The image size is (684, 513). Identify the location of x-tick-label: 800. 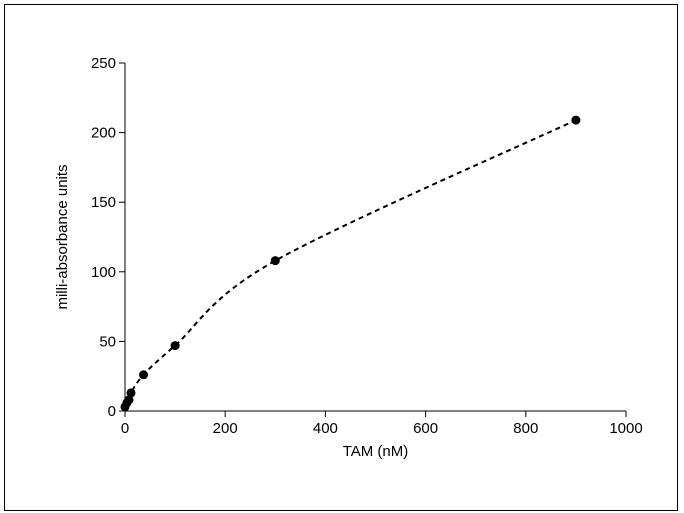
(525, 428).